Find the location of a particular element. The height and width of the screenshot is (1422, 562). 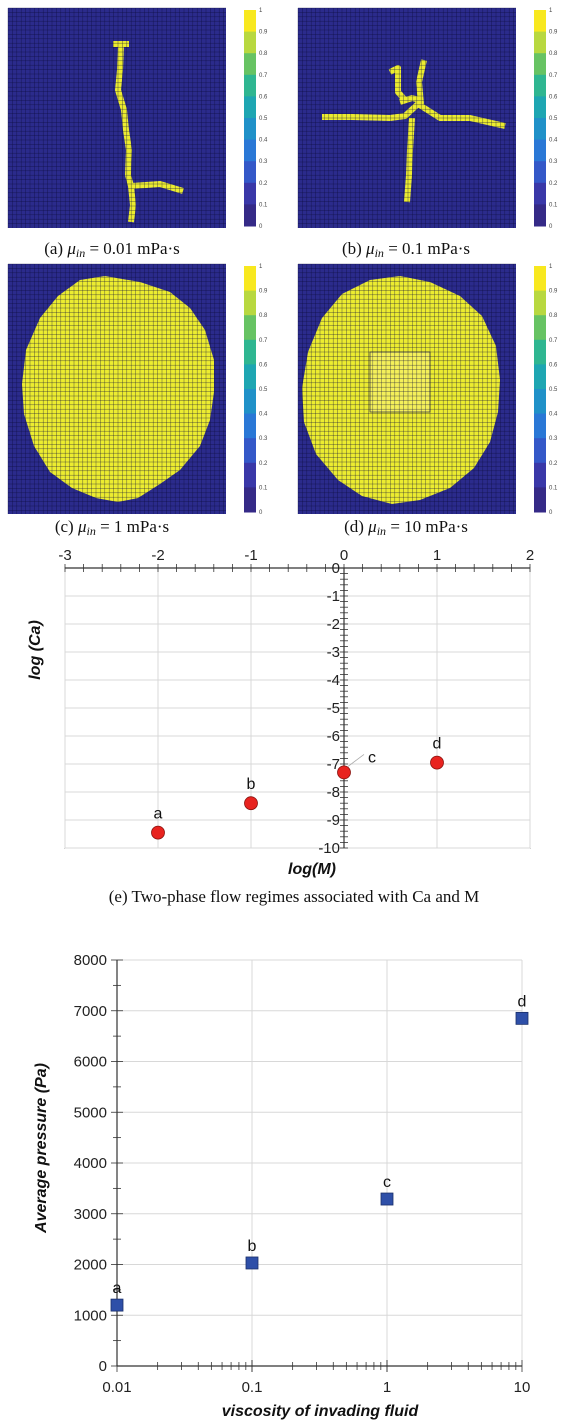

chart-e-point-label-b: b is located at coordinates (251, 784).